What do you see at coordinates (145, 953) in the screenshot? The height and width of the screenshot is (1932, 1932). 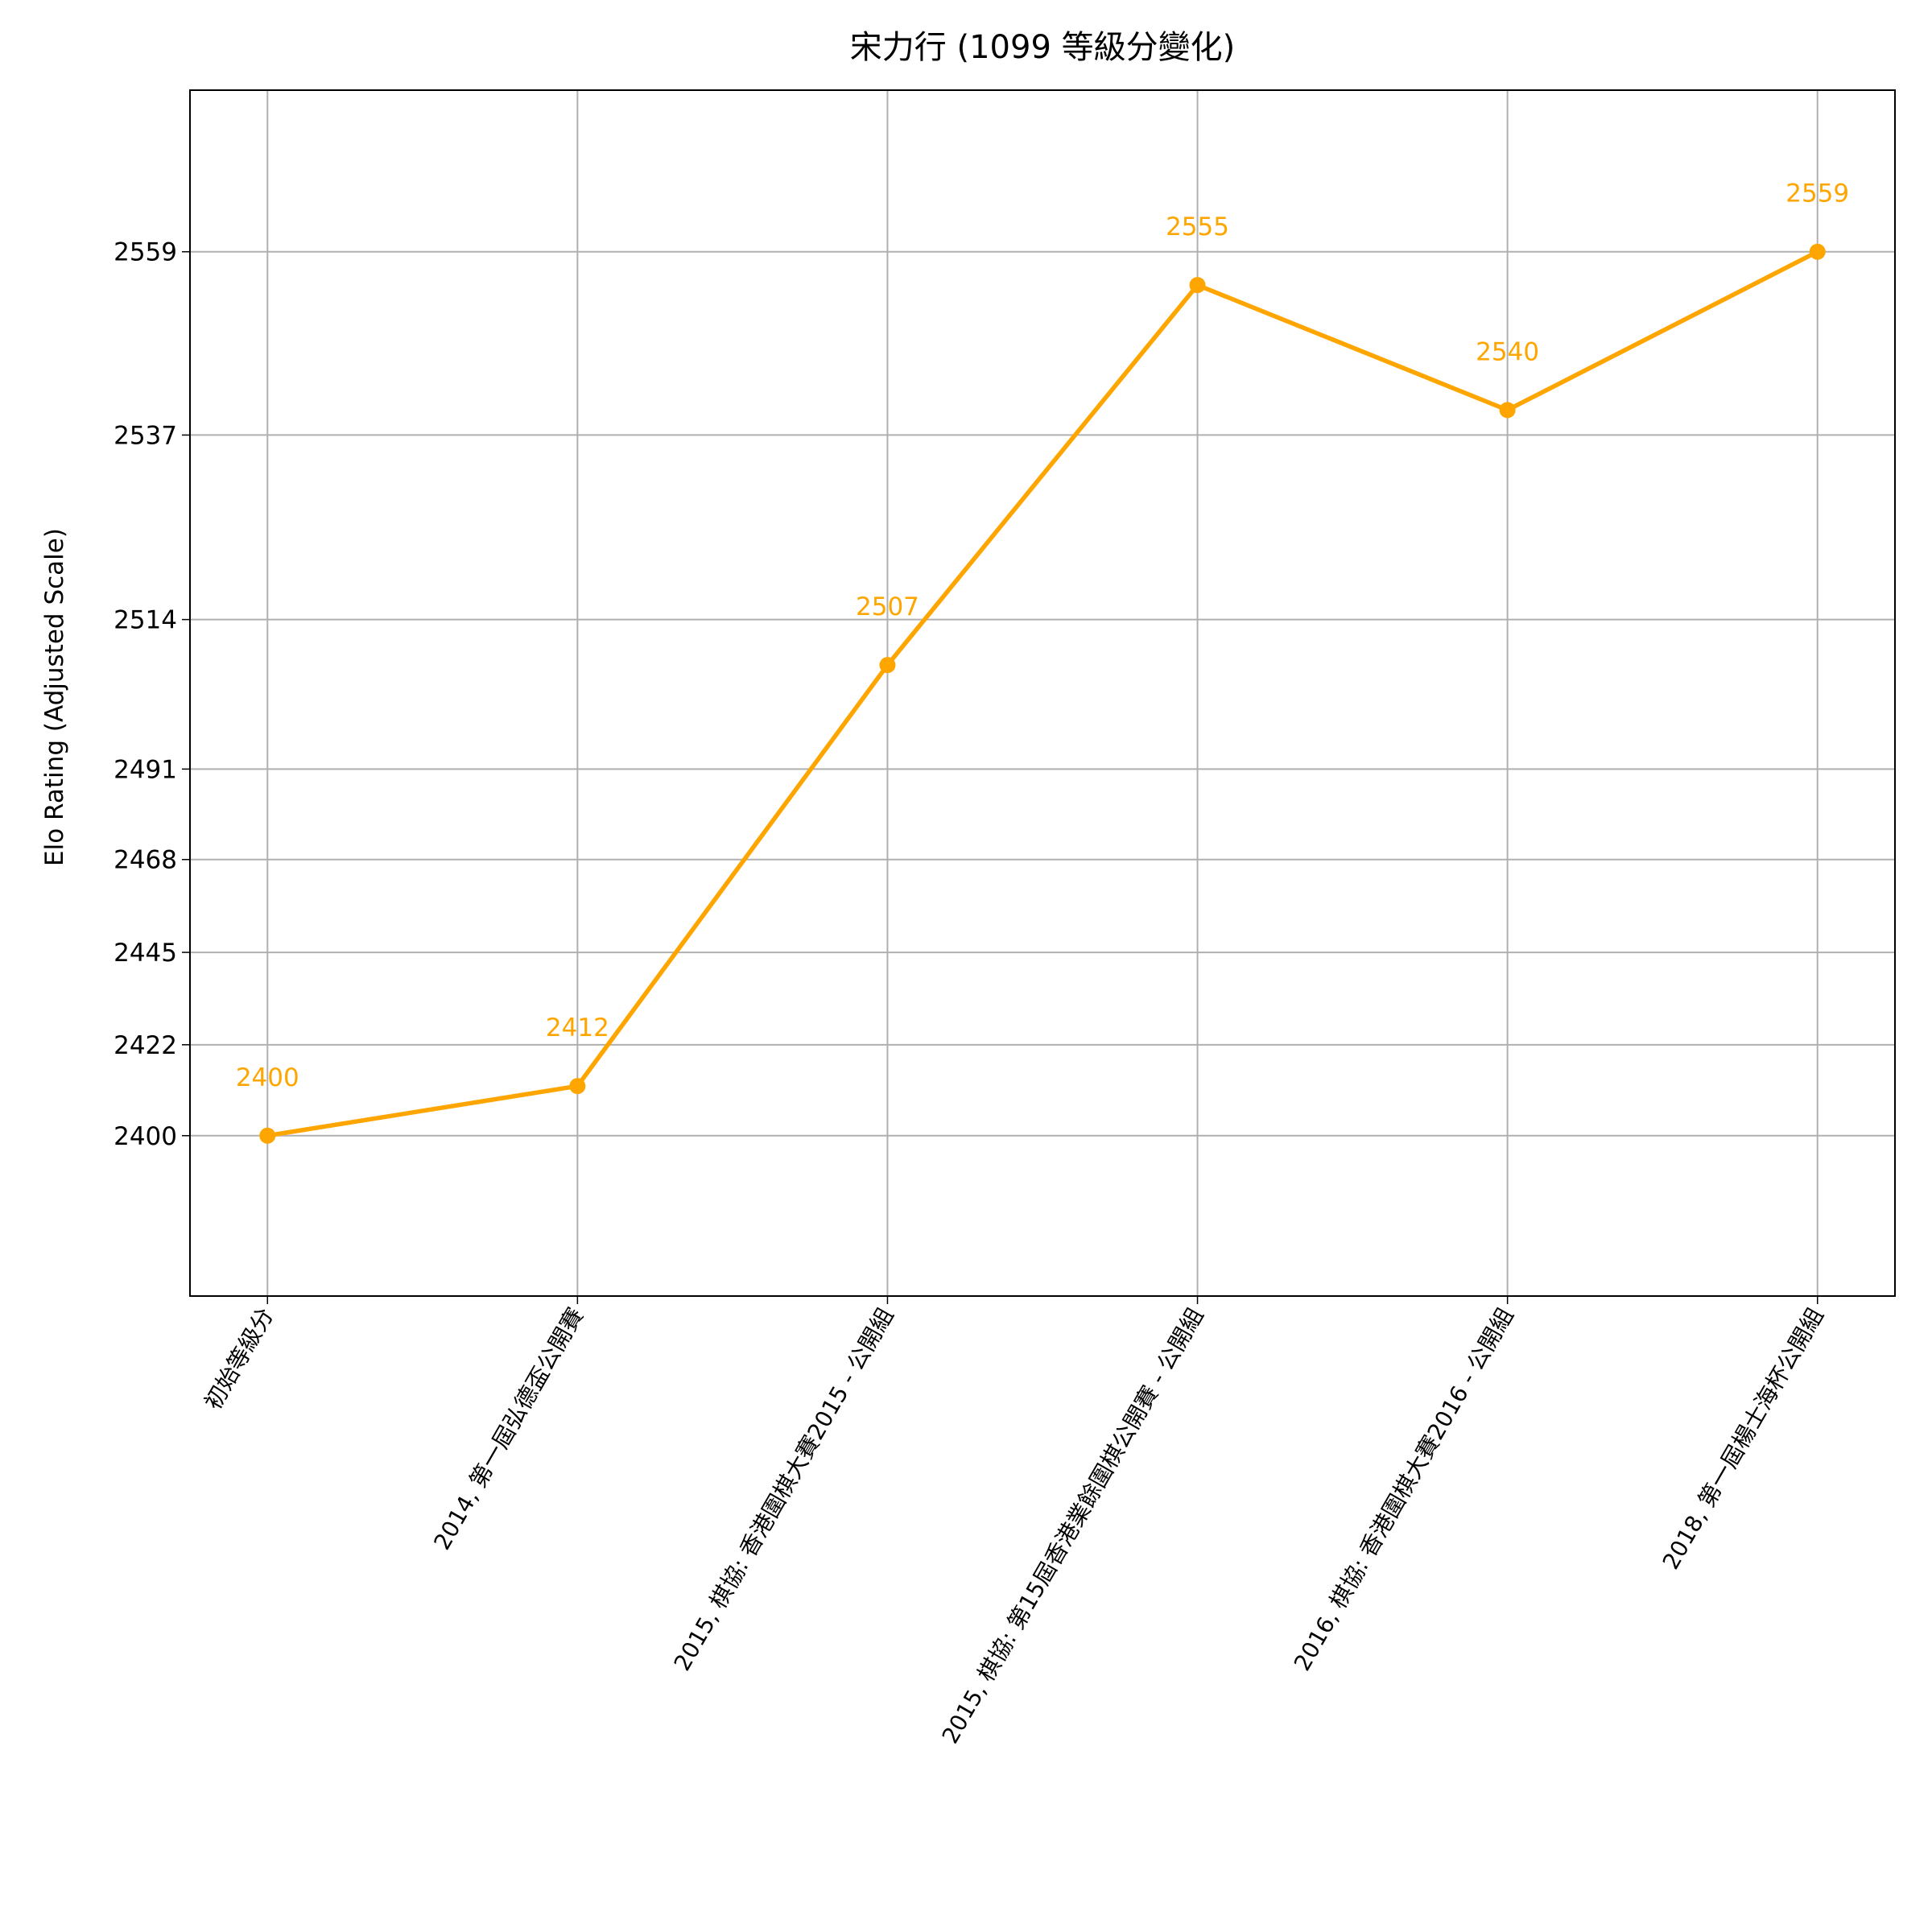 I see `y-tick-label: 2445` at bounding box center [145, 953].